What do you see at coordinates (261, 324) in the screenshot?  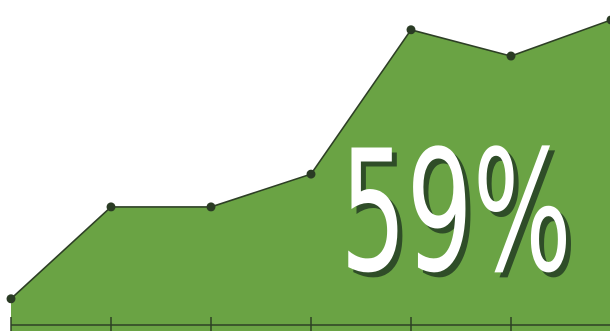 I see `x-axis-ticks` at bounding box center [261, 324].